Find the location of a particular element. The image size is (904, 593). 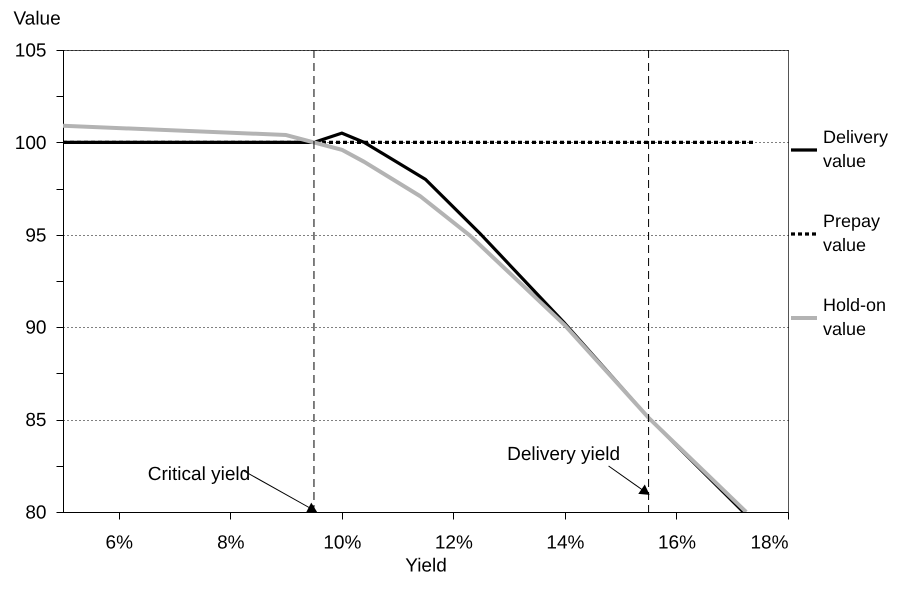

x-tick-label: 14% is located at coordinates (565, 543).